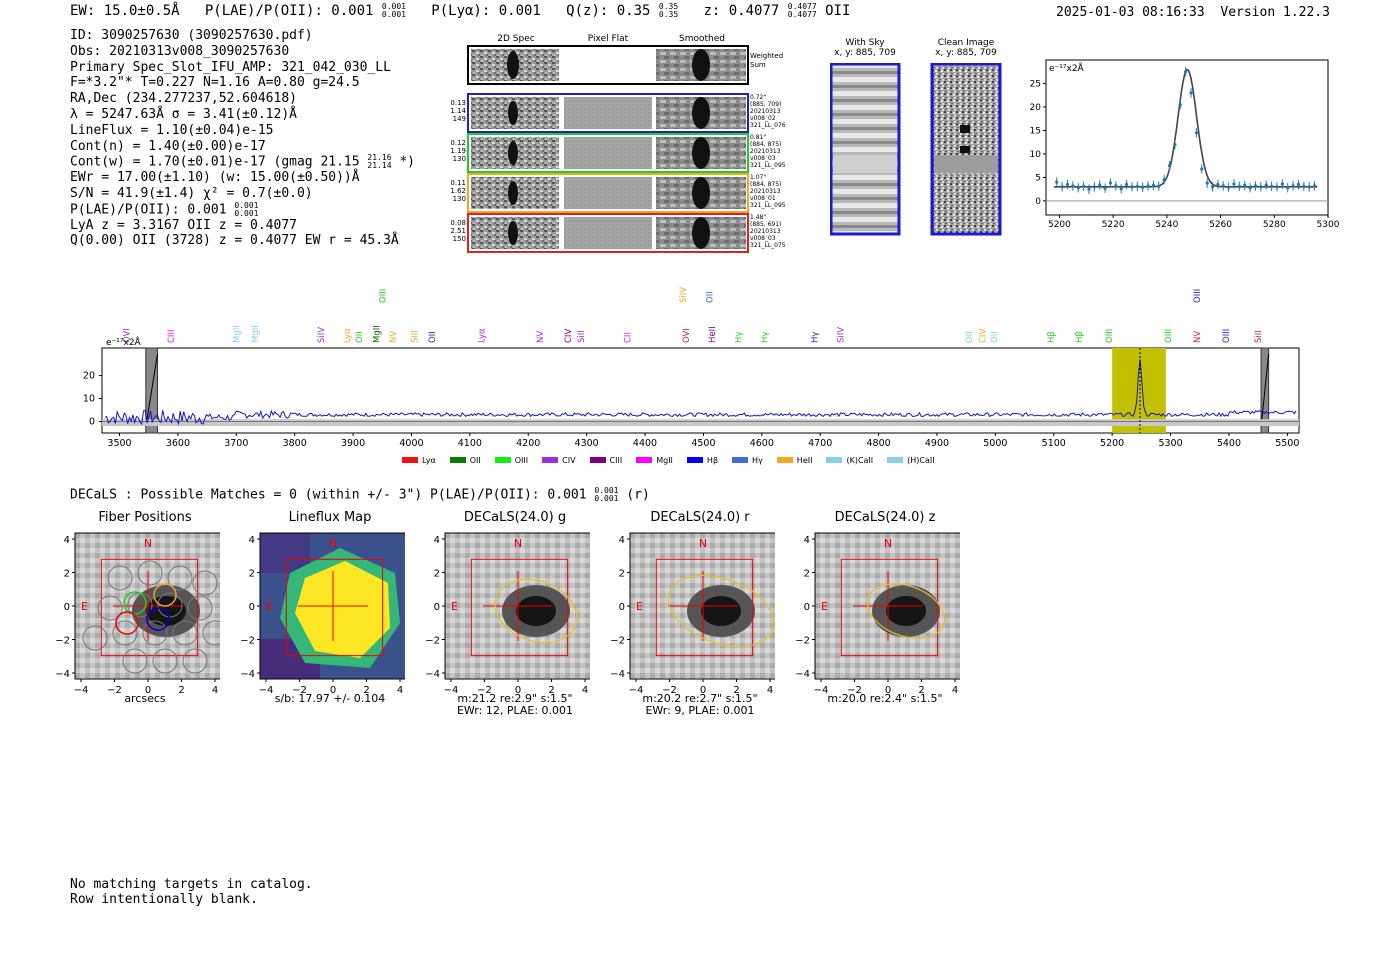 This screenshot has height=953, width=1400. Describe the element at coordinates (664, 460) in the screenshot. I see `legend-label: MgII` at that location.